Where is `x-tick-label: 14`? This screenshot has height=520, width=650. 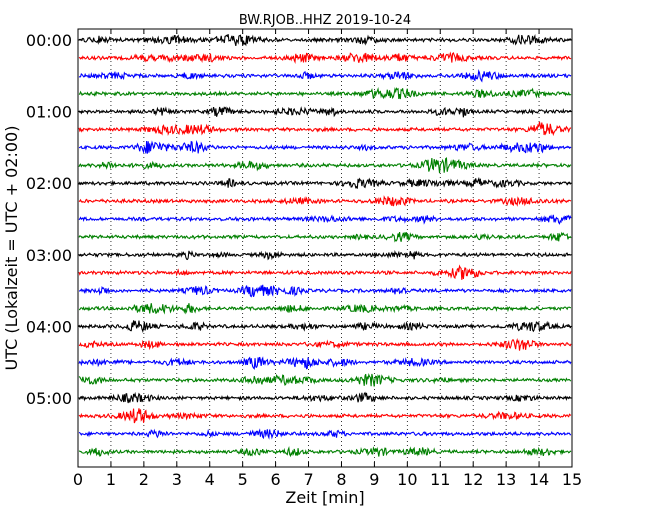
x-tick-label: 14 is located at coordinates (539, 479).